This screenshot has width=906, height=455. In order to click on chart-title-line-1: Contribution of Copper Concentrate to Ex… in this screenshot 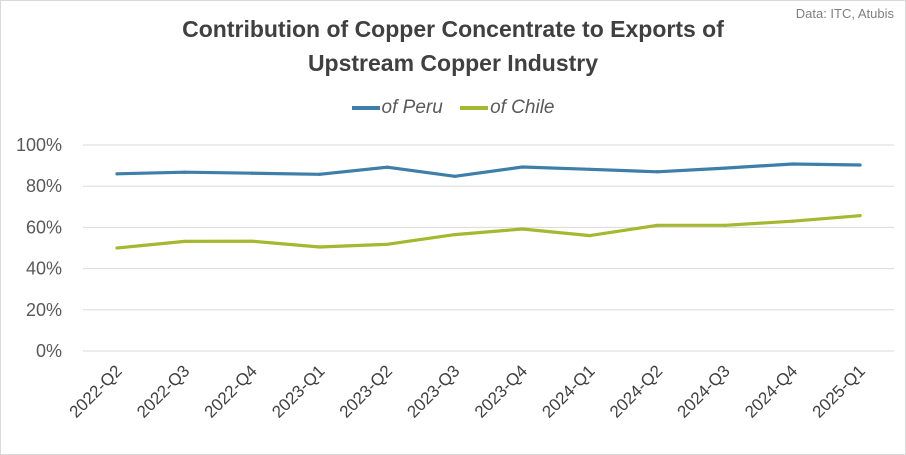, I will do `click(453, 29)`.